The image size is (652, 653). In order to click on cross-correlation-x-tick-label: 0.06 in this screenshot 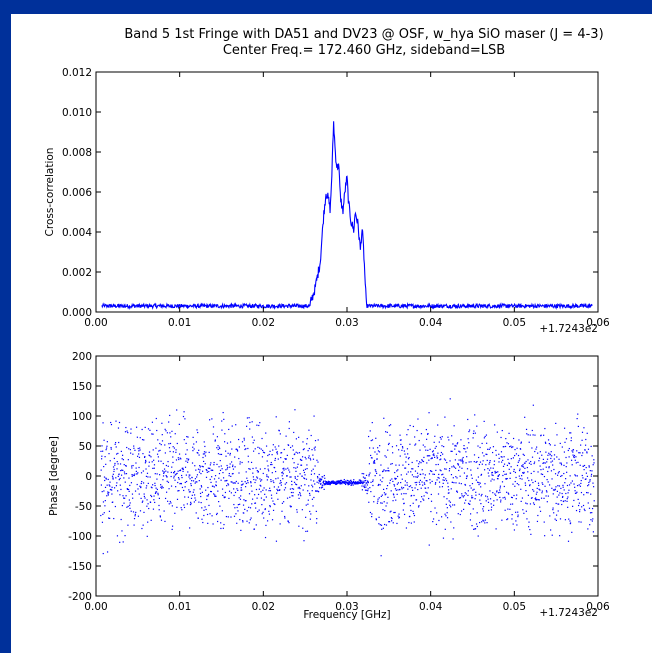, I will do `click(598, 323)`.